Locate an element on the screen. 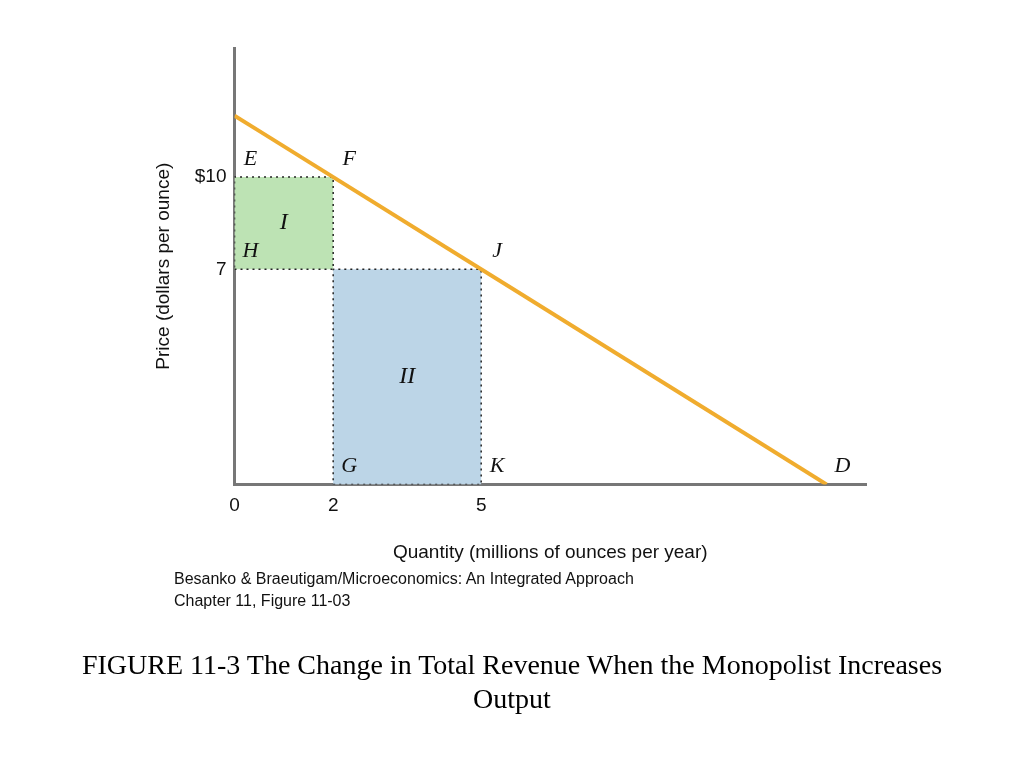 The width and height of the screenshot is (1024, 768). x-tick-label: 2 is located at coordinates (333, 505).